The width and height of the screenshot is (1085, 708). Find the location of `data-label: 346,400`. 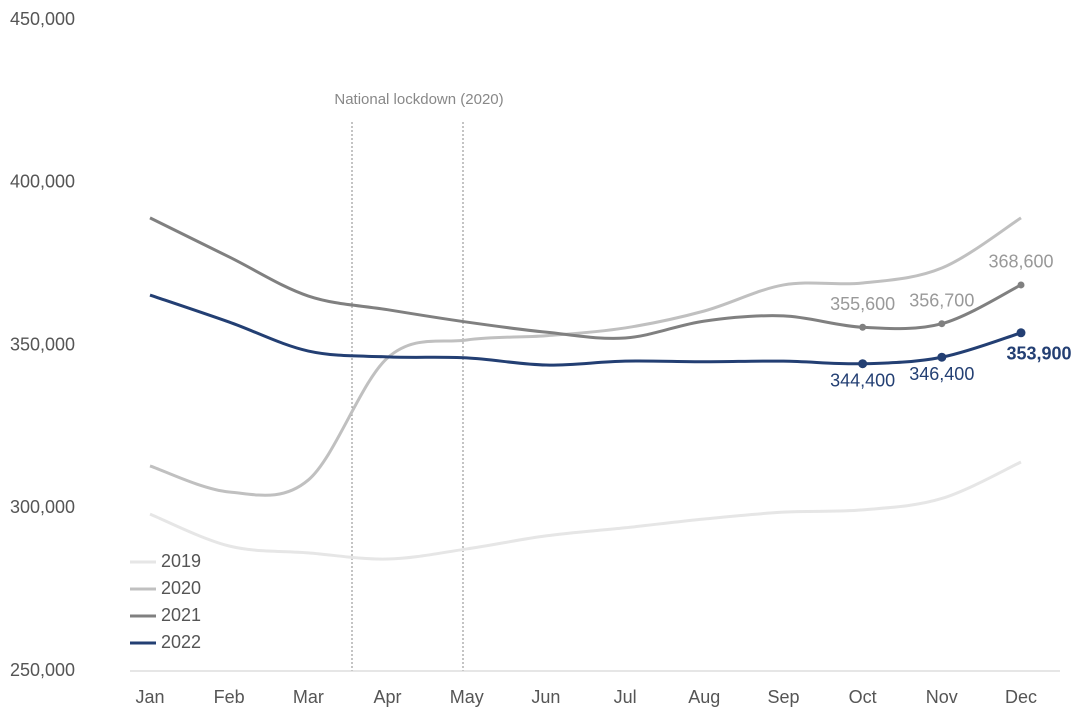

data-label: 346,400 is located at coordinates (941, 374).